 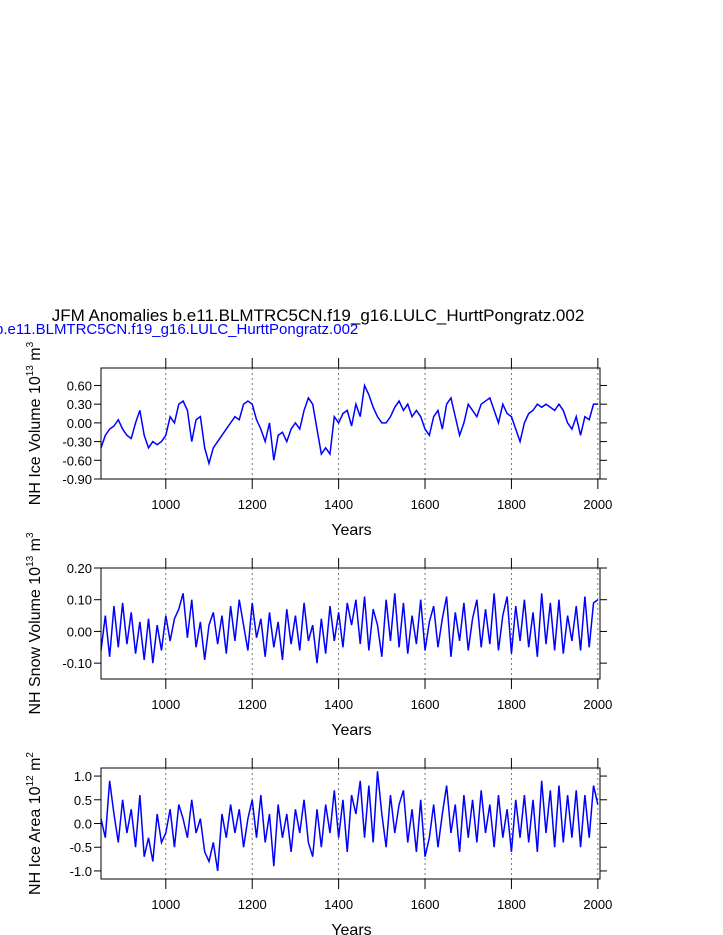 What do you see at coordinates (83, 824) in the screenshot?
I see `y-tick-label: 0.0` at bounding box center [83, 824].